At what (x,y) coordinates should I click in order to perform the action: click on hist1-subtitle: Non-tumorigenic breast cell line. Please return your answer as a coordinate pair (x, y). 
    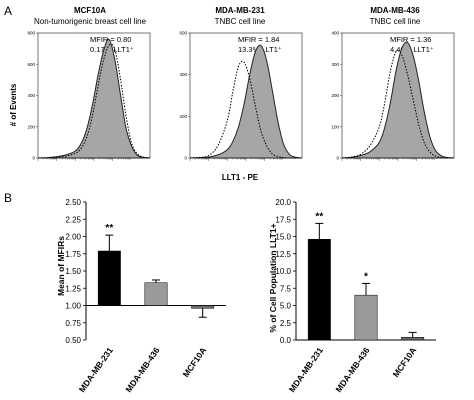
    Looking at the image, I should click on (90, 21).